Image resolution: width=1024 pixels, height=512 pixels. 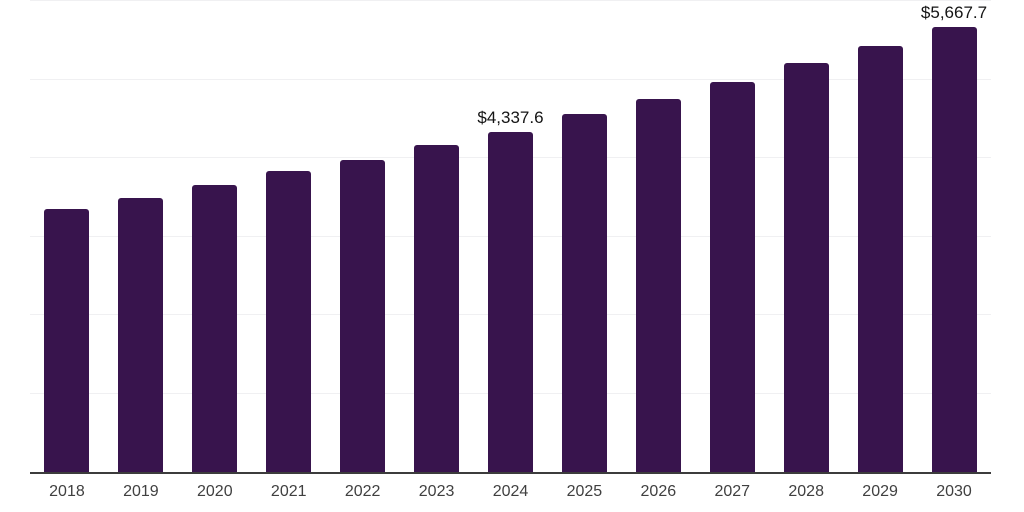 I want to click on bar-band-2021, so click(x=289, y=236).